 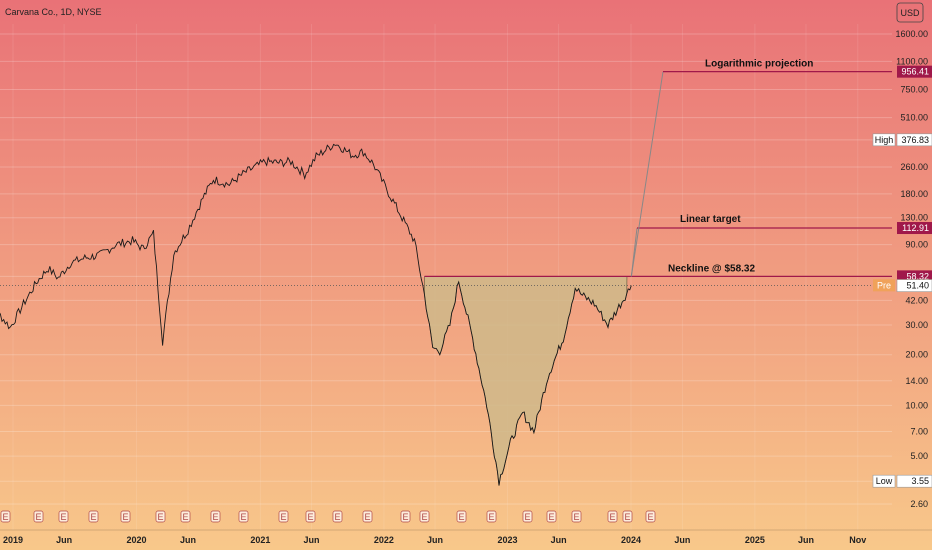 I want to click on x-tick-label: 2020, so click(x=137, y=540).